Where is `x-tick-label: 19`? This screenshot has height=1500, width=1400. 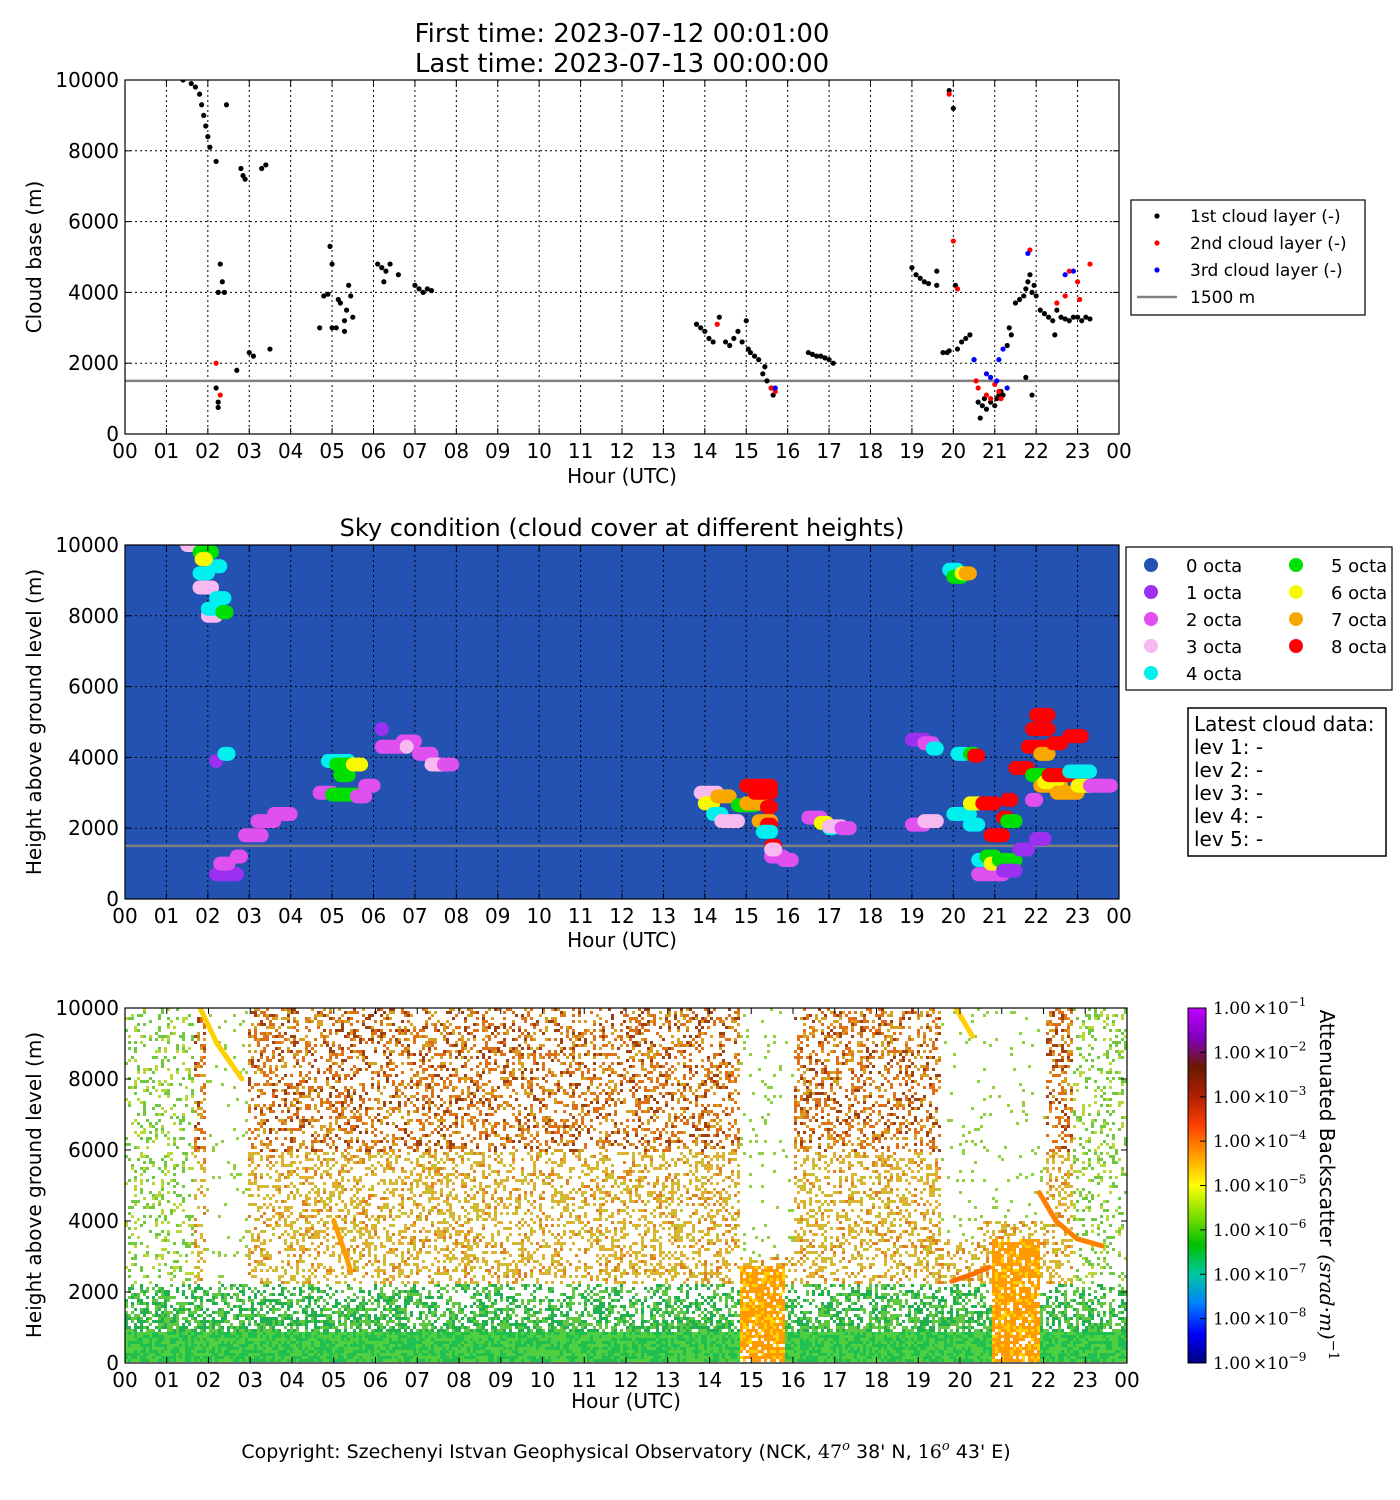
x-tick-label: 19 is located at coordinates (911, 916).